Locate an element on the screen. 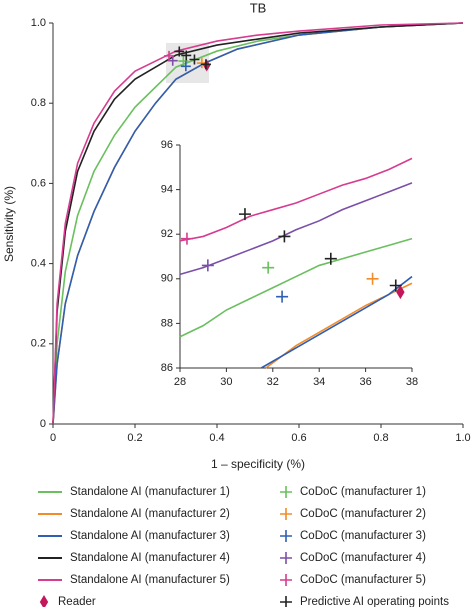 The width and height of the screenshot is (474, 607). y-tick-label: 0.8 is located at coordinates (38, 103).